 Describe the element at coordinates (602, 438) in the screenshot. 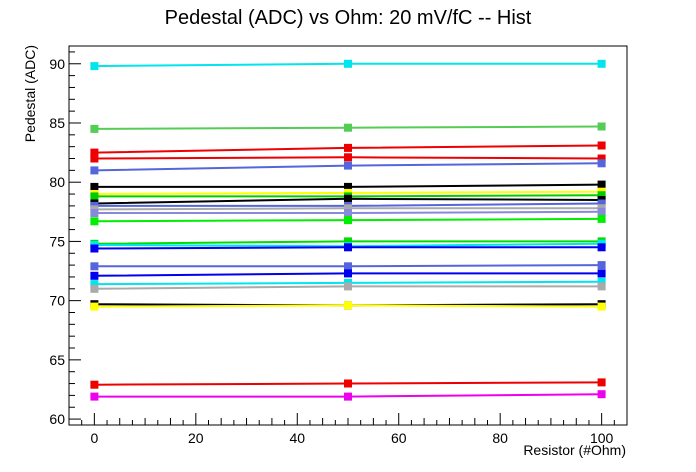

I see `x-tick-label: 100` at that location.